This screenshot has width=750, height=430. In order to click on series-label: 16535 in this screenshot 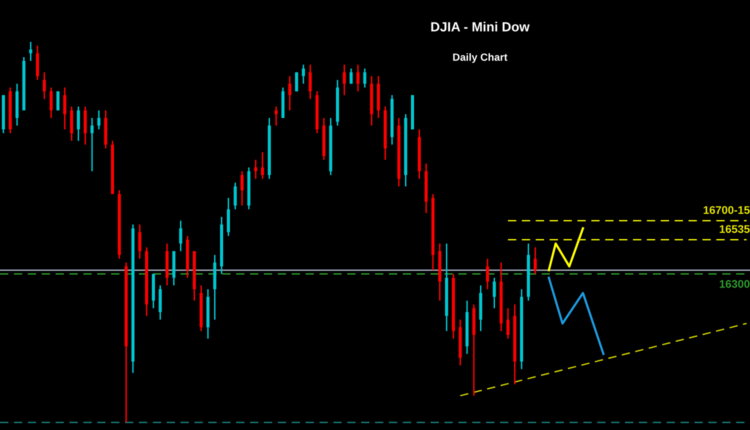, I will do `click(735, 229)`.